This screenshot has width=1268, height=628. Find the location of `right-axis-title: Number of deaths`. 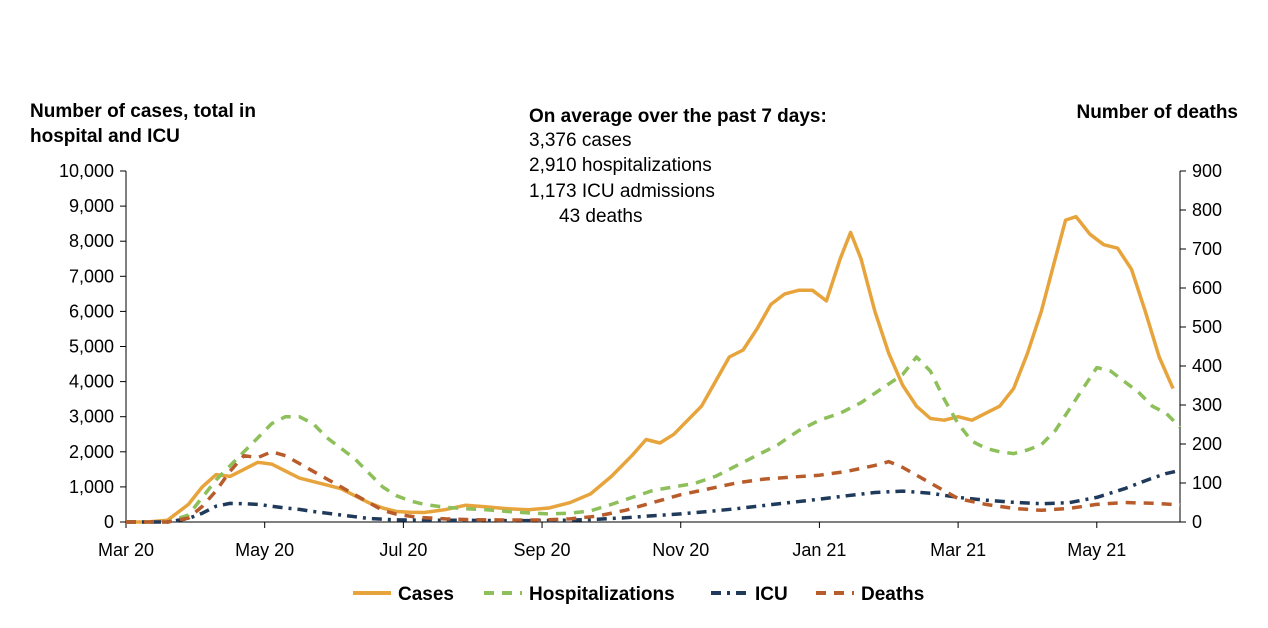

right-axis-title: Number of deaths is located at coordinates (1157, 112).